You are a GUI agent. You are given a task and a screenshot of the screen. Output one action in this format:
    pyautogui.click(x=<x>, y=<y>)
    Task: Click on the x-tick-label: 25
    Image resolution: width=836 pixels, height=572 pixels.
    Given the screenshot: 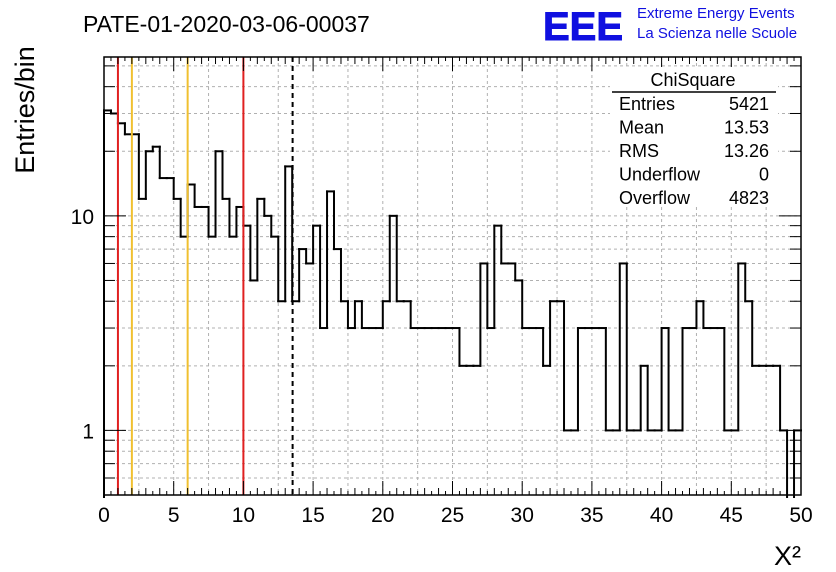 What is the action you would take?
    pyautogui.click(x=452, y=515)
    